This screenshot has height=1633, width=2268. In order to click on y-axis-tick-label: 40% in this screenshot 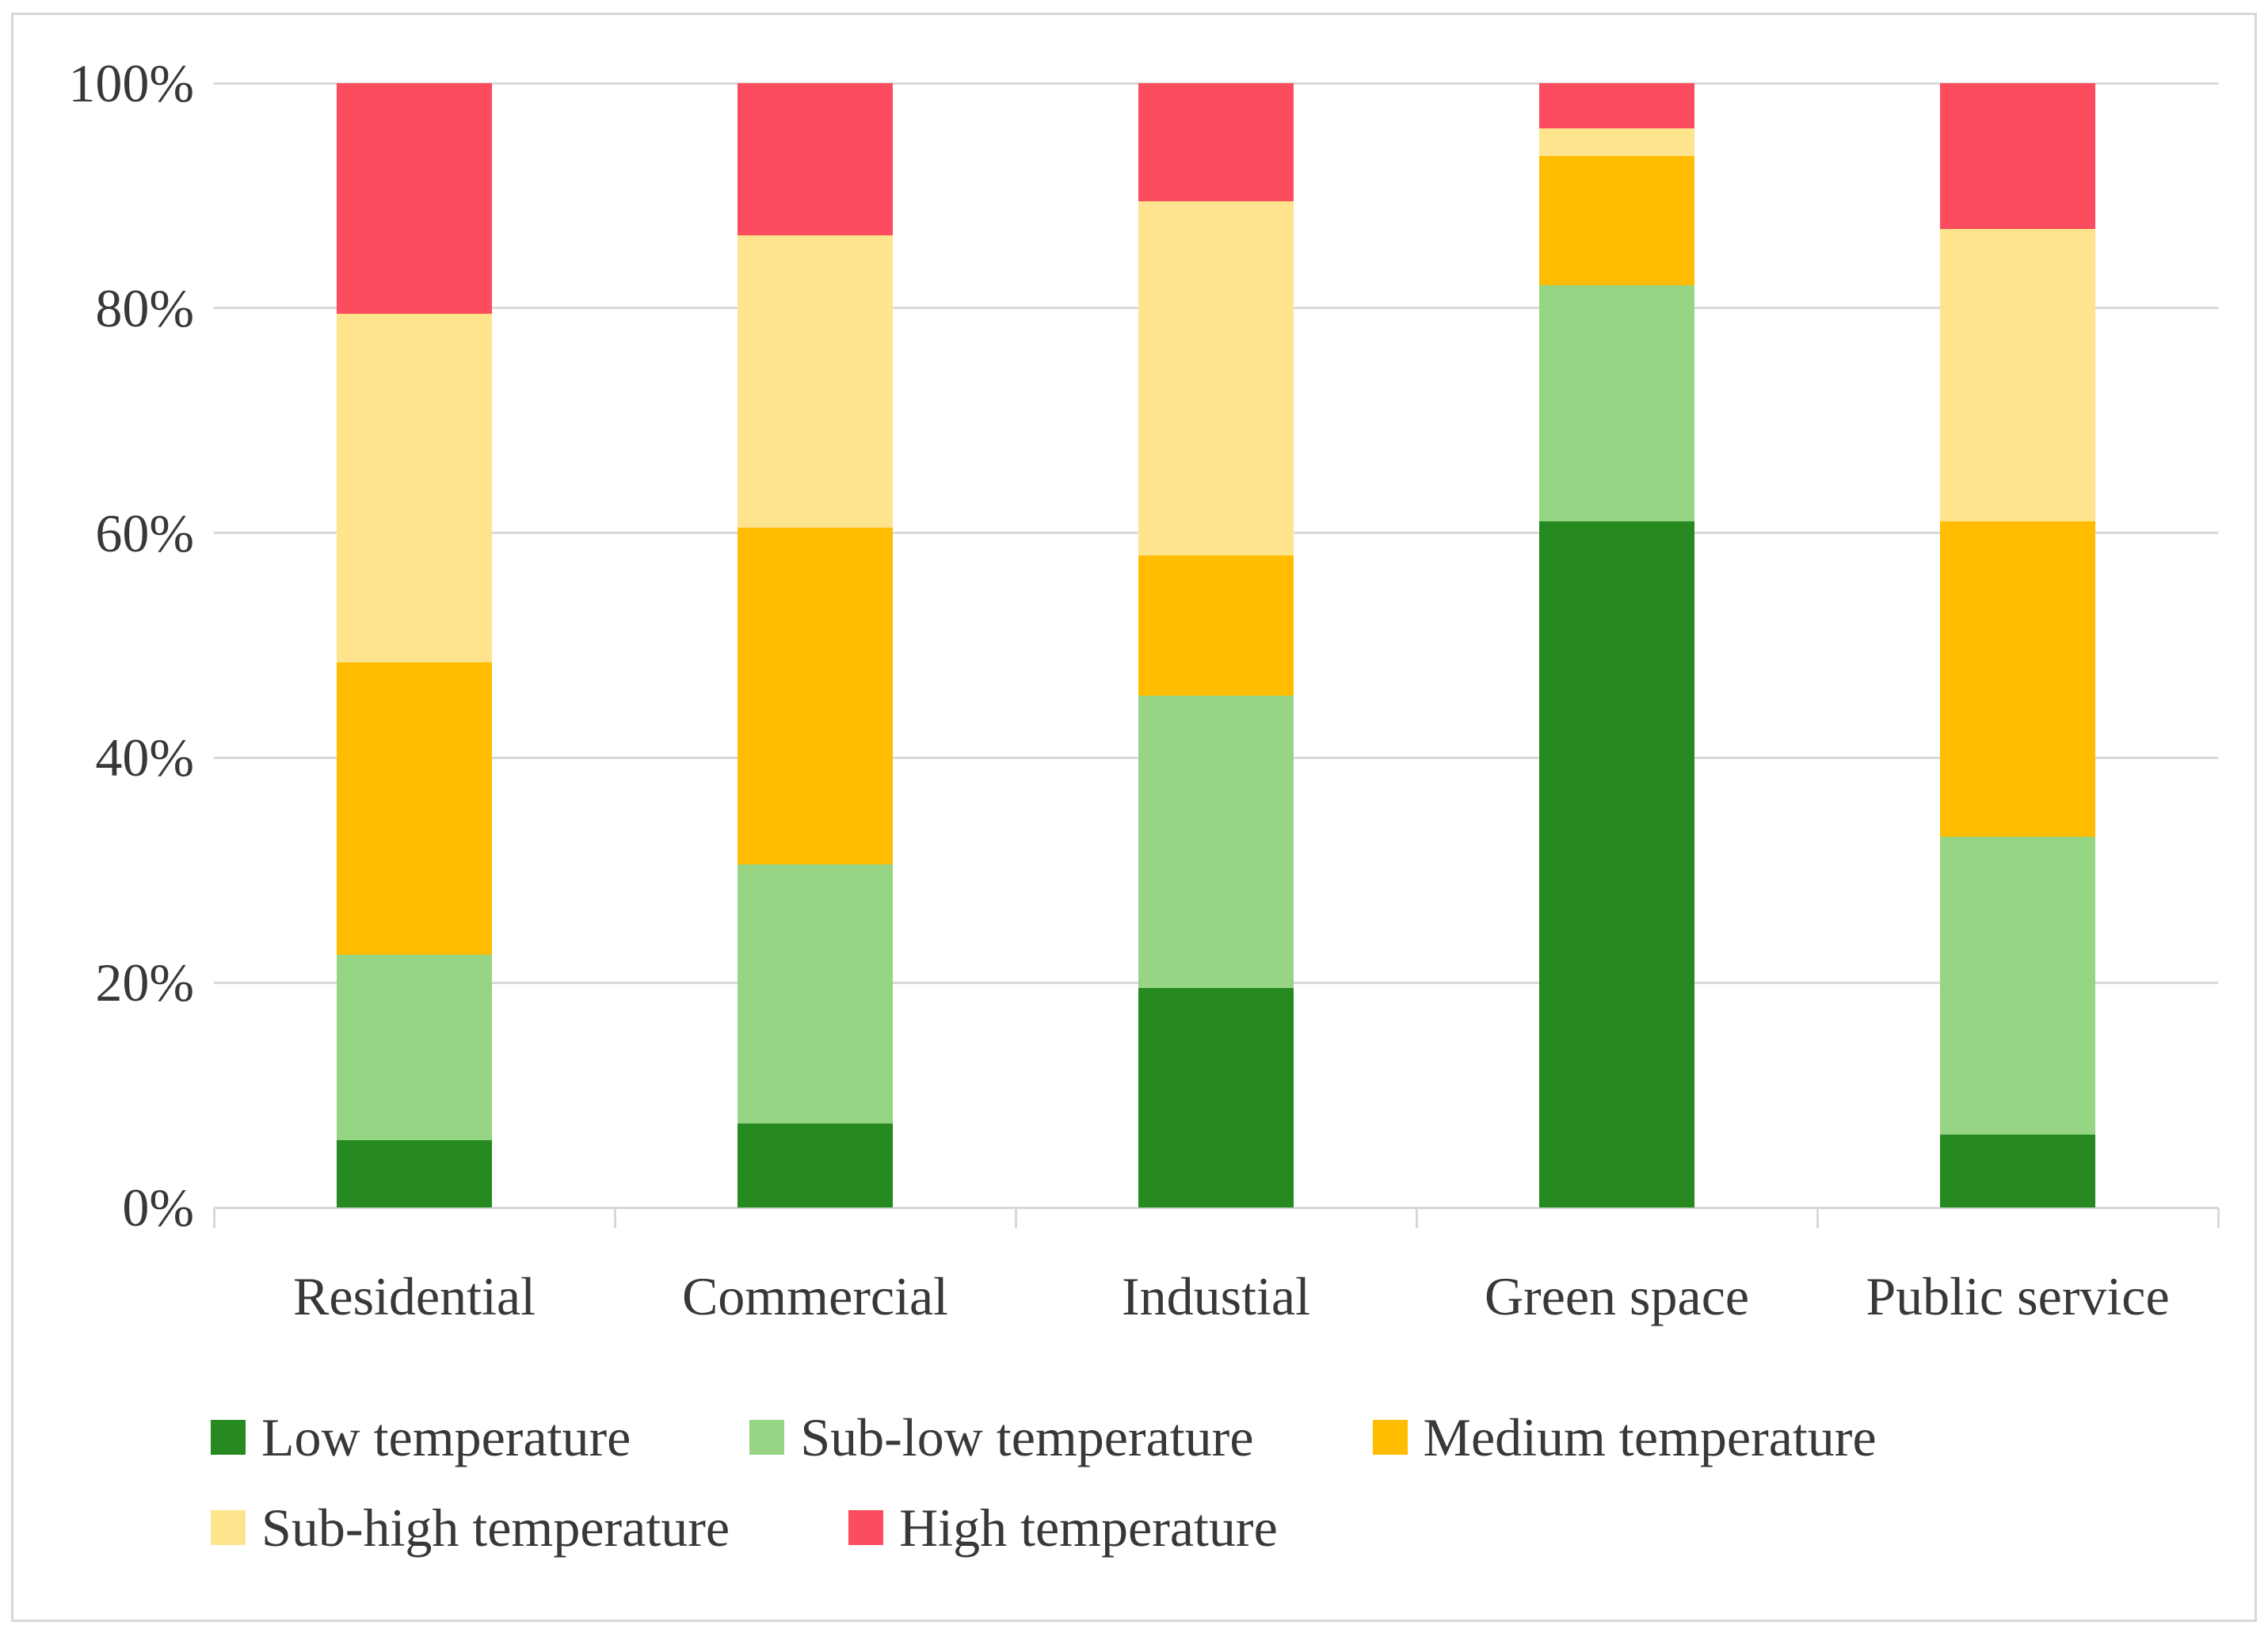, I will do `click(144, 757)`.